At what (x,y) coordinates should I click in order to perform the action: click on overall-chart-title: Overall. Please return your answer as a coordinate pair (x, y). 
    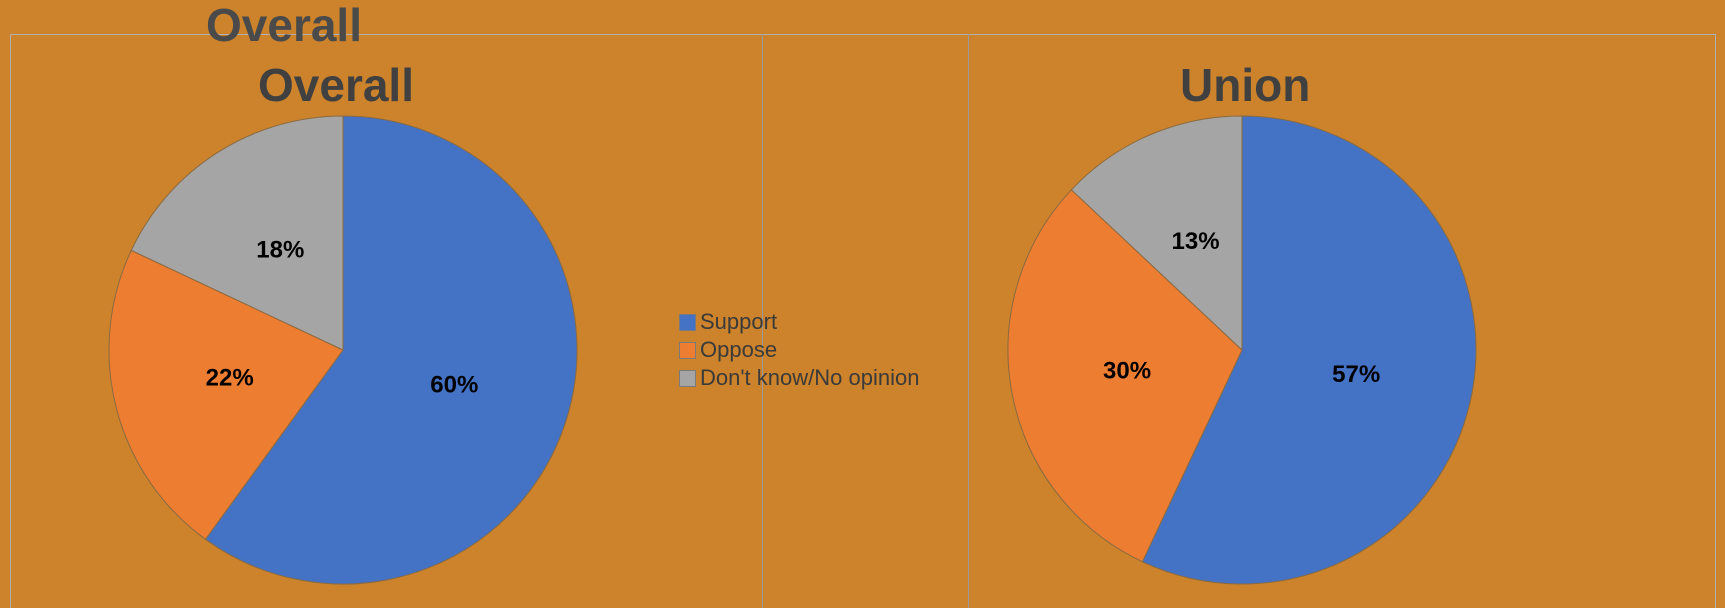
    Looking at the image, I should click on (336, 85).